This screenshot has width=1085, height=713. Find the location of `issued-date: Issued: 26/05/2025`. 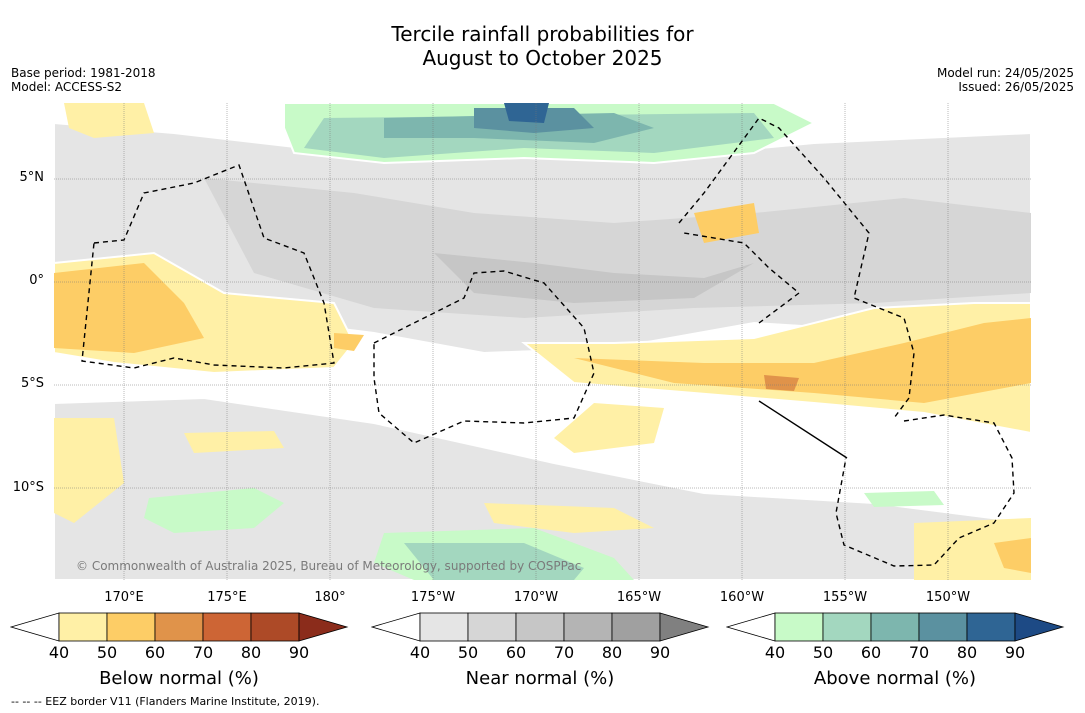

issued-date: Issued: 26/05/2025 is located at coordinates (1016, 87).